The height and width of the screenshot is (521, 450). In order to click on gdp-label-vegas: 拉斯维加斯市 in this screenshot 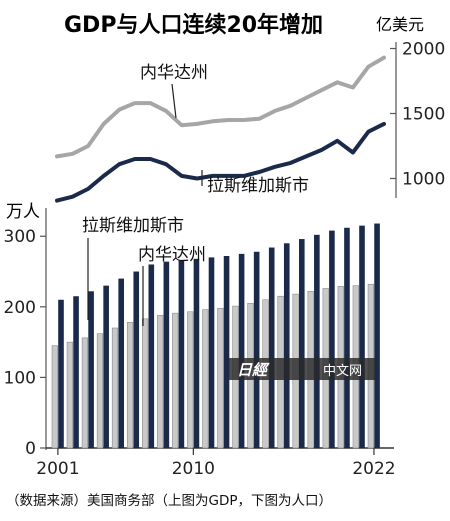, I will do `click(258, 186)`.